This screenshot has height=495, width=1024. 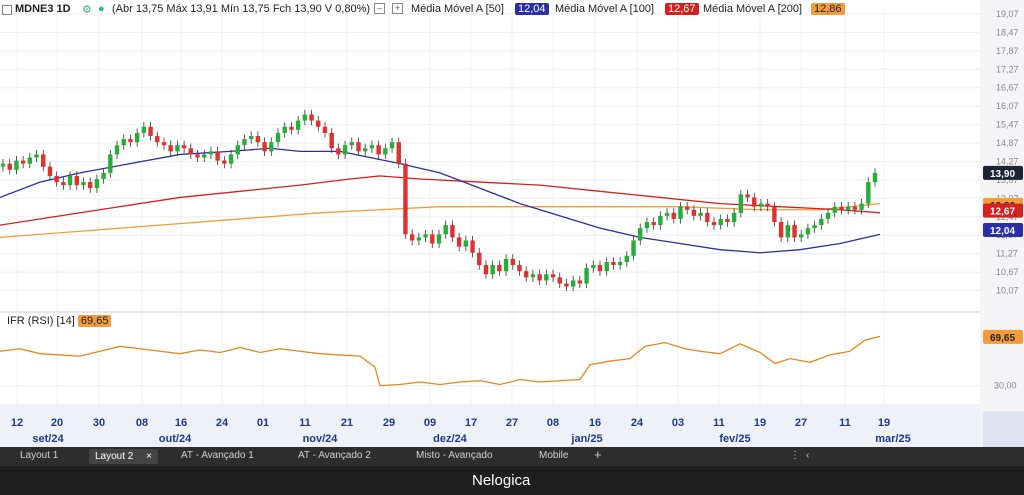 What do you see at coordinates (1007, 180) in the screenshot?
I see `price-tick-label: 13,67` at bounding box center [1007, 180].